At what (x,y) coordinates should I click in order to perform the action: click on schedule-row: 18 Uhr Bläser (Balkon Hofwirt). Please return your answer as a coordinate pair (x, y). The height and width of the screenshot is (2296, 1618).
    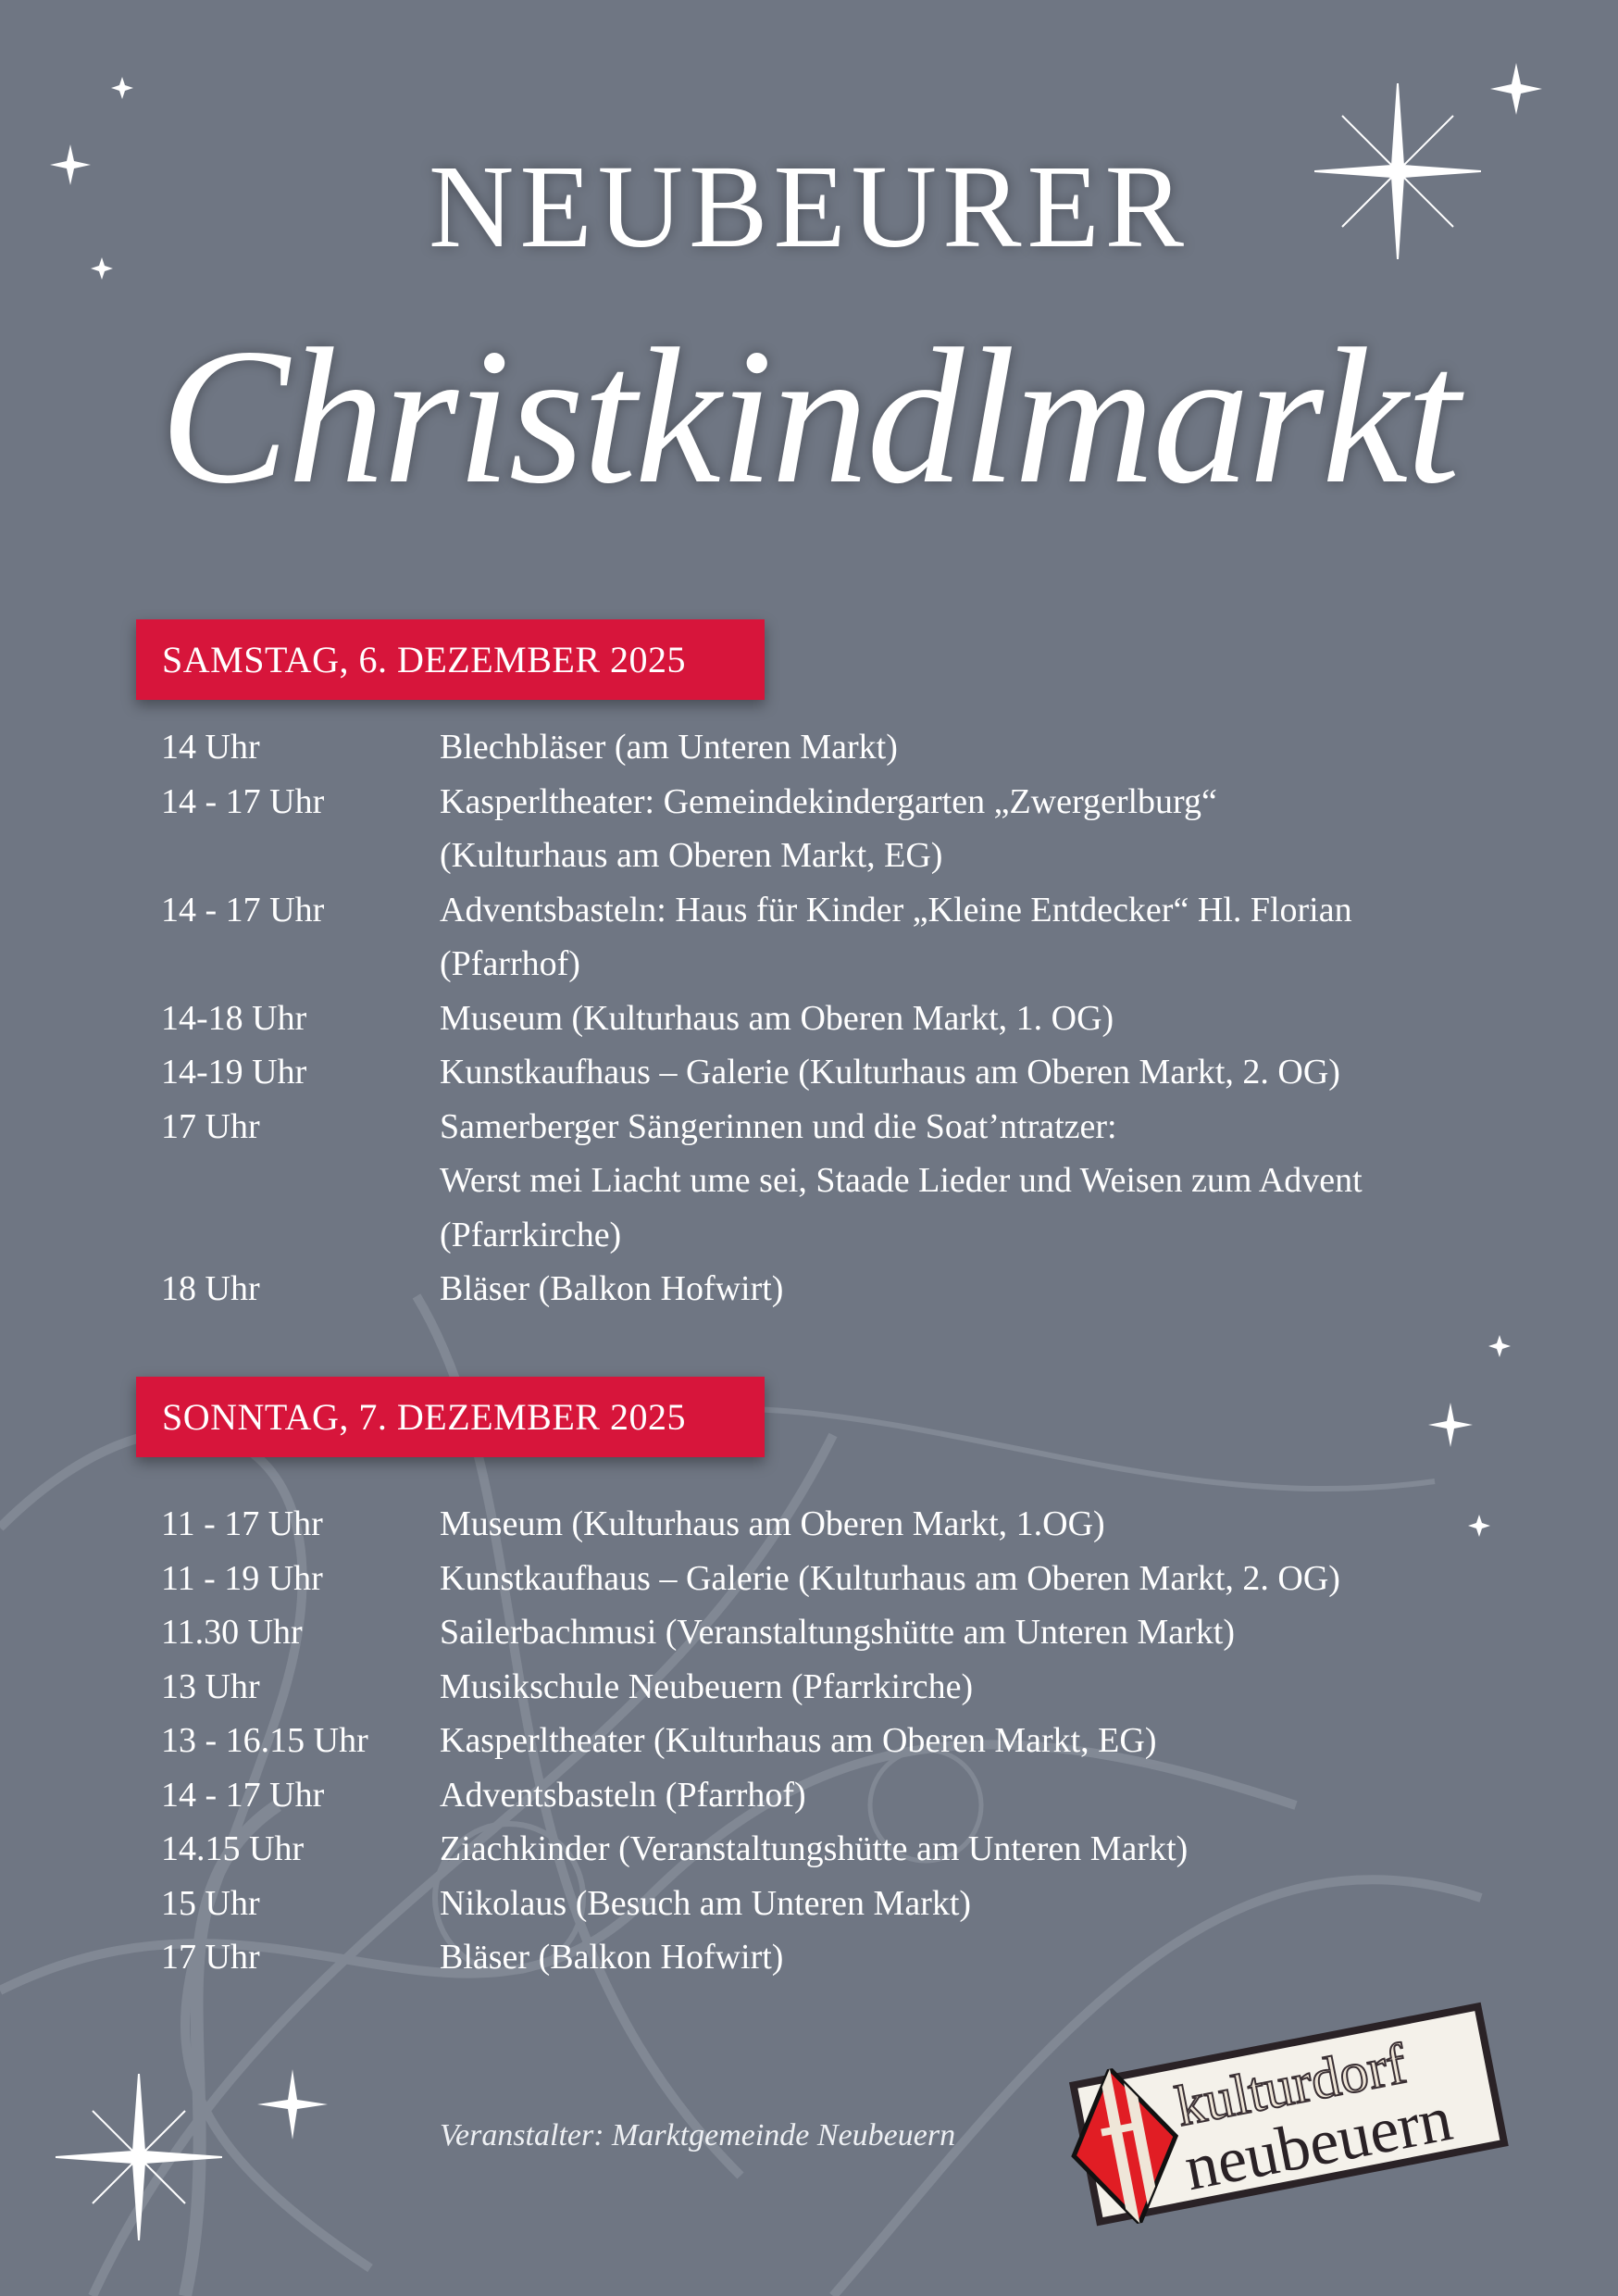
    Looking at the image, I should click on (855, 1289).